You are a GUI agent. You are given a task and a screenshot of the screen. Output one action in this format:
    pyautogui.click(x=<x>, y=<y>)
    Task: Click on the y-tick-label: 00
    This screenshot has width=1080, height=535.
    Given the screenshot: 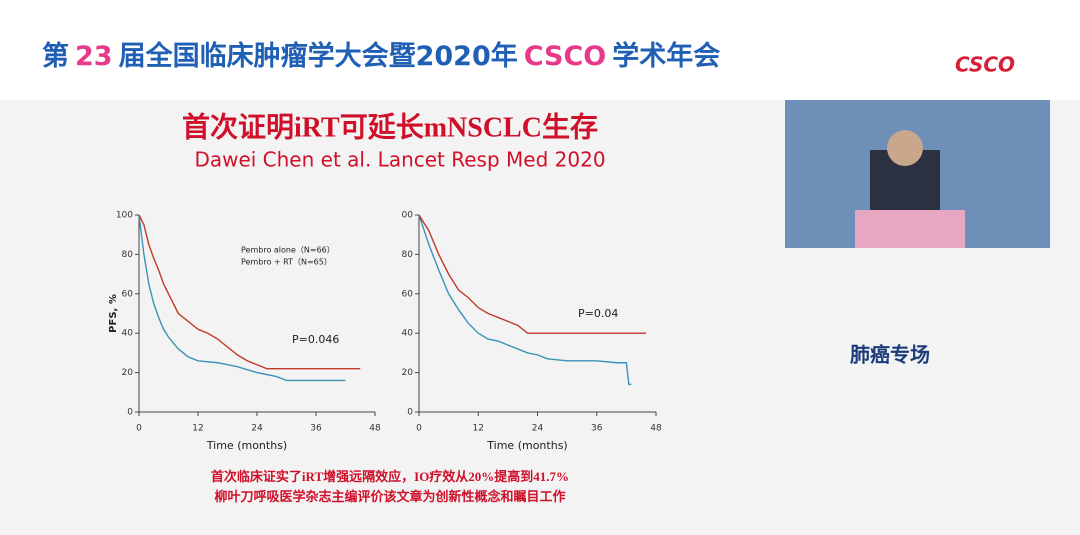 What is the action you would take?
    pyautogui.click(x=408, y=216)
    